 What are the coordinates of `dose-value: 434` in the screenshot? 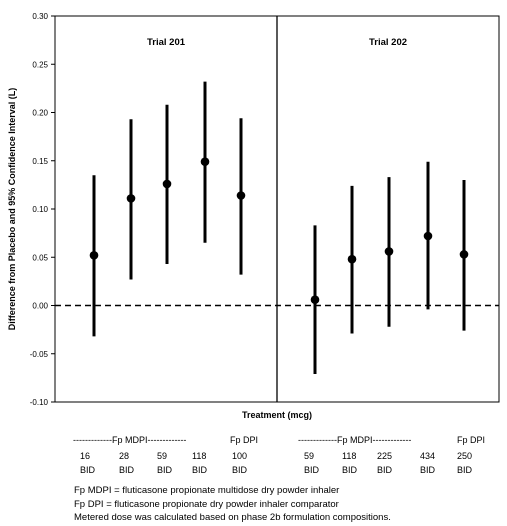 It's located at (428, 456).